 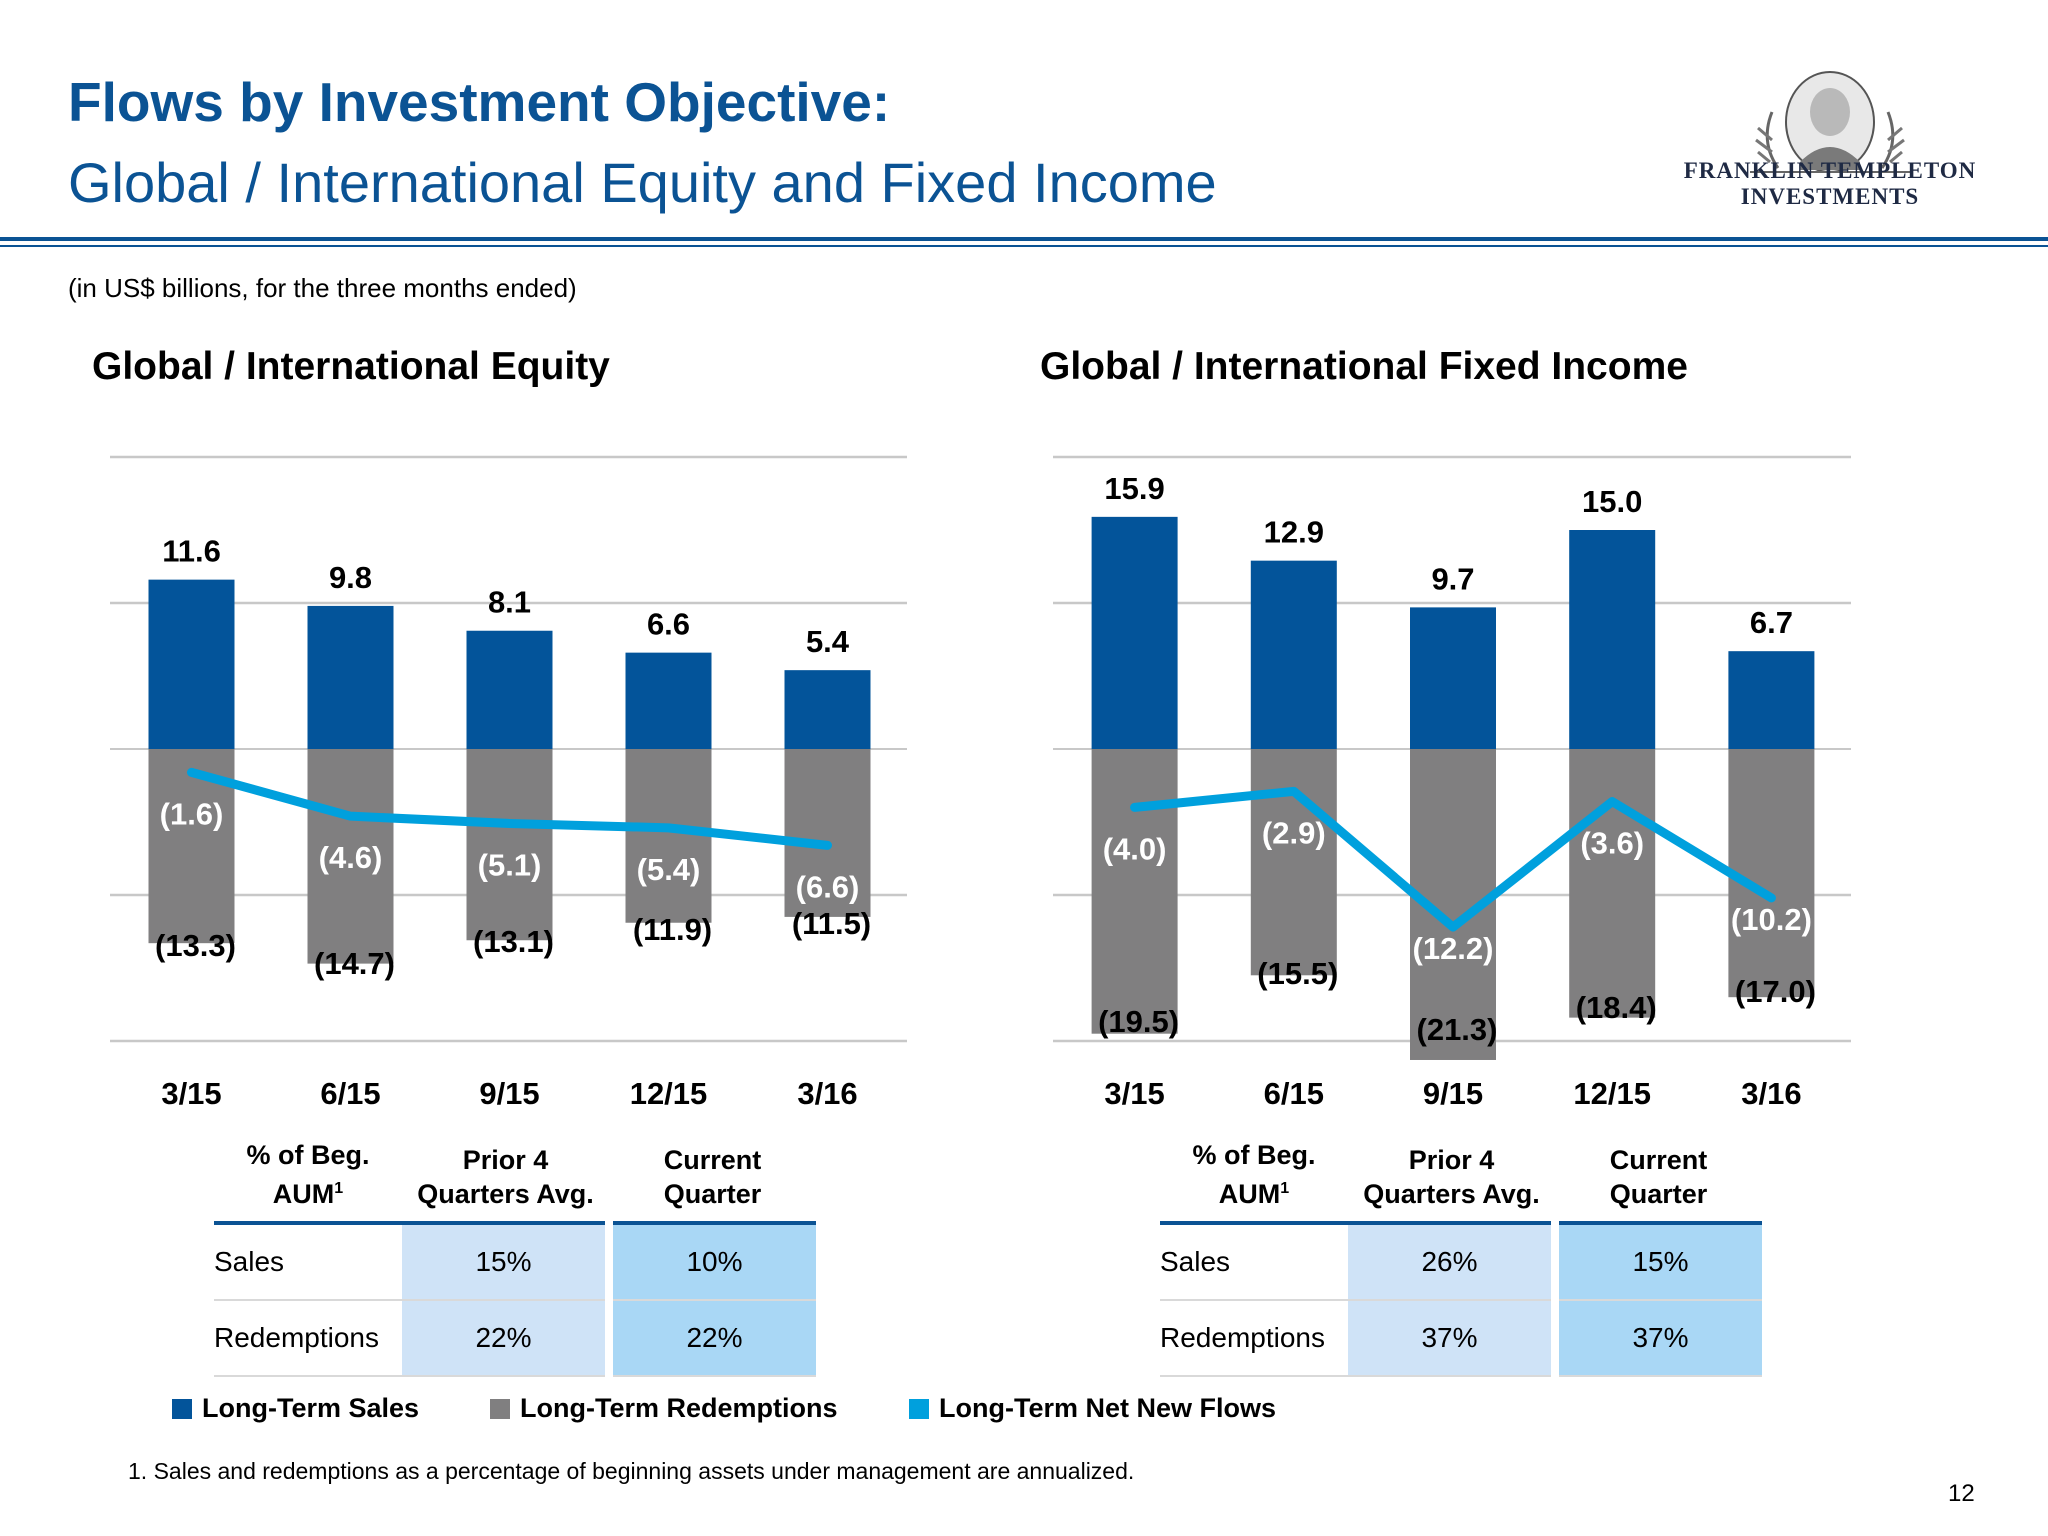 I want to click on table-row: Redemptions 37% 37%, so click(x=1461, y=1338).